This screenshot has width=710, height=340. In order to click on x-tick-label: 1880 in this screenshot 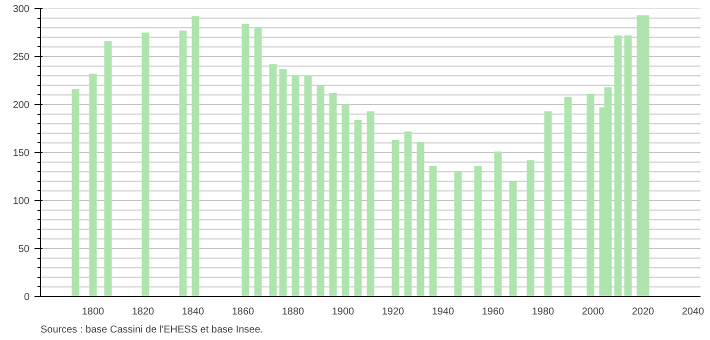, I will do `click(293, 312)`.